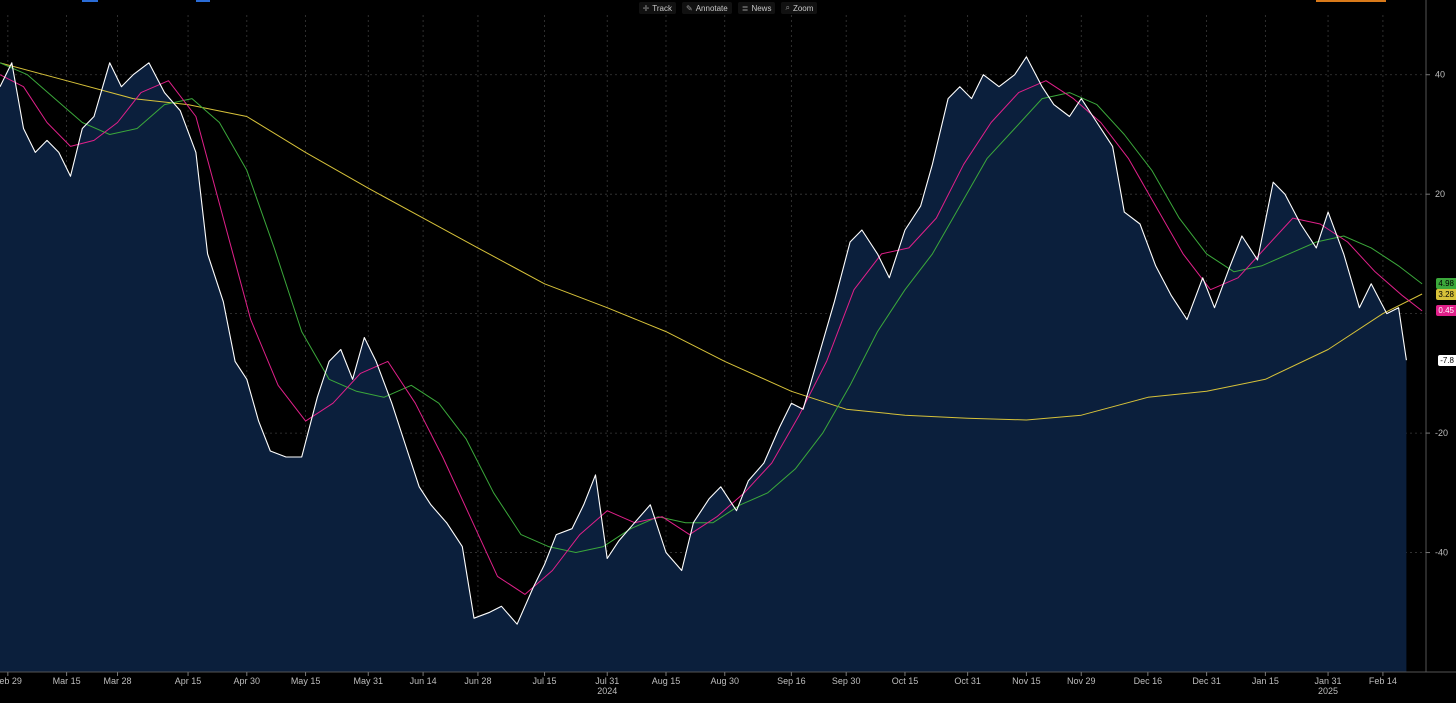  Describe the element at coordinates (1446, 311) in the screenshot. I see `value-tag-ma_short: 0.45` at that location.